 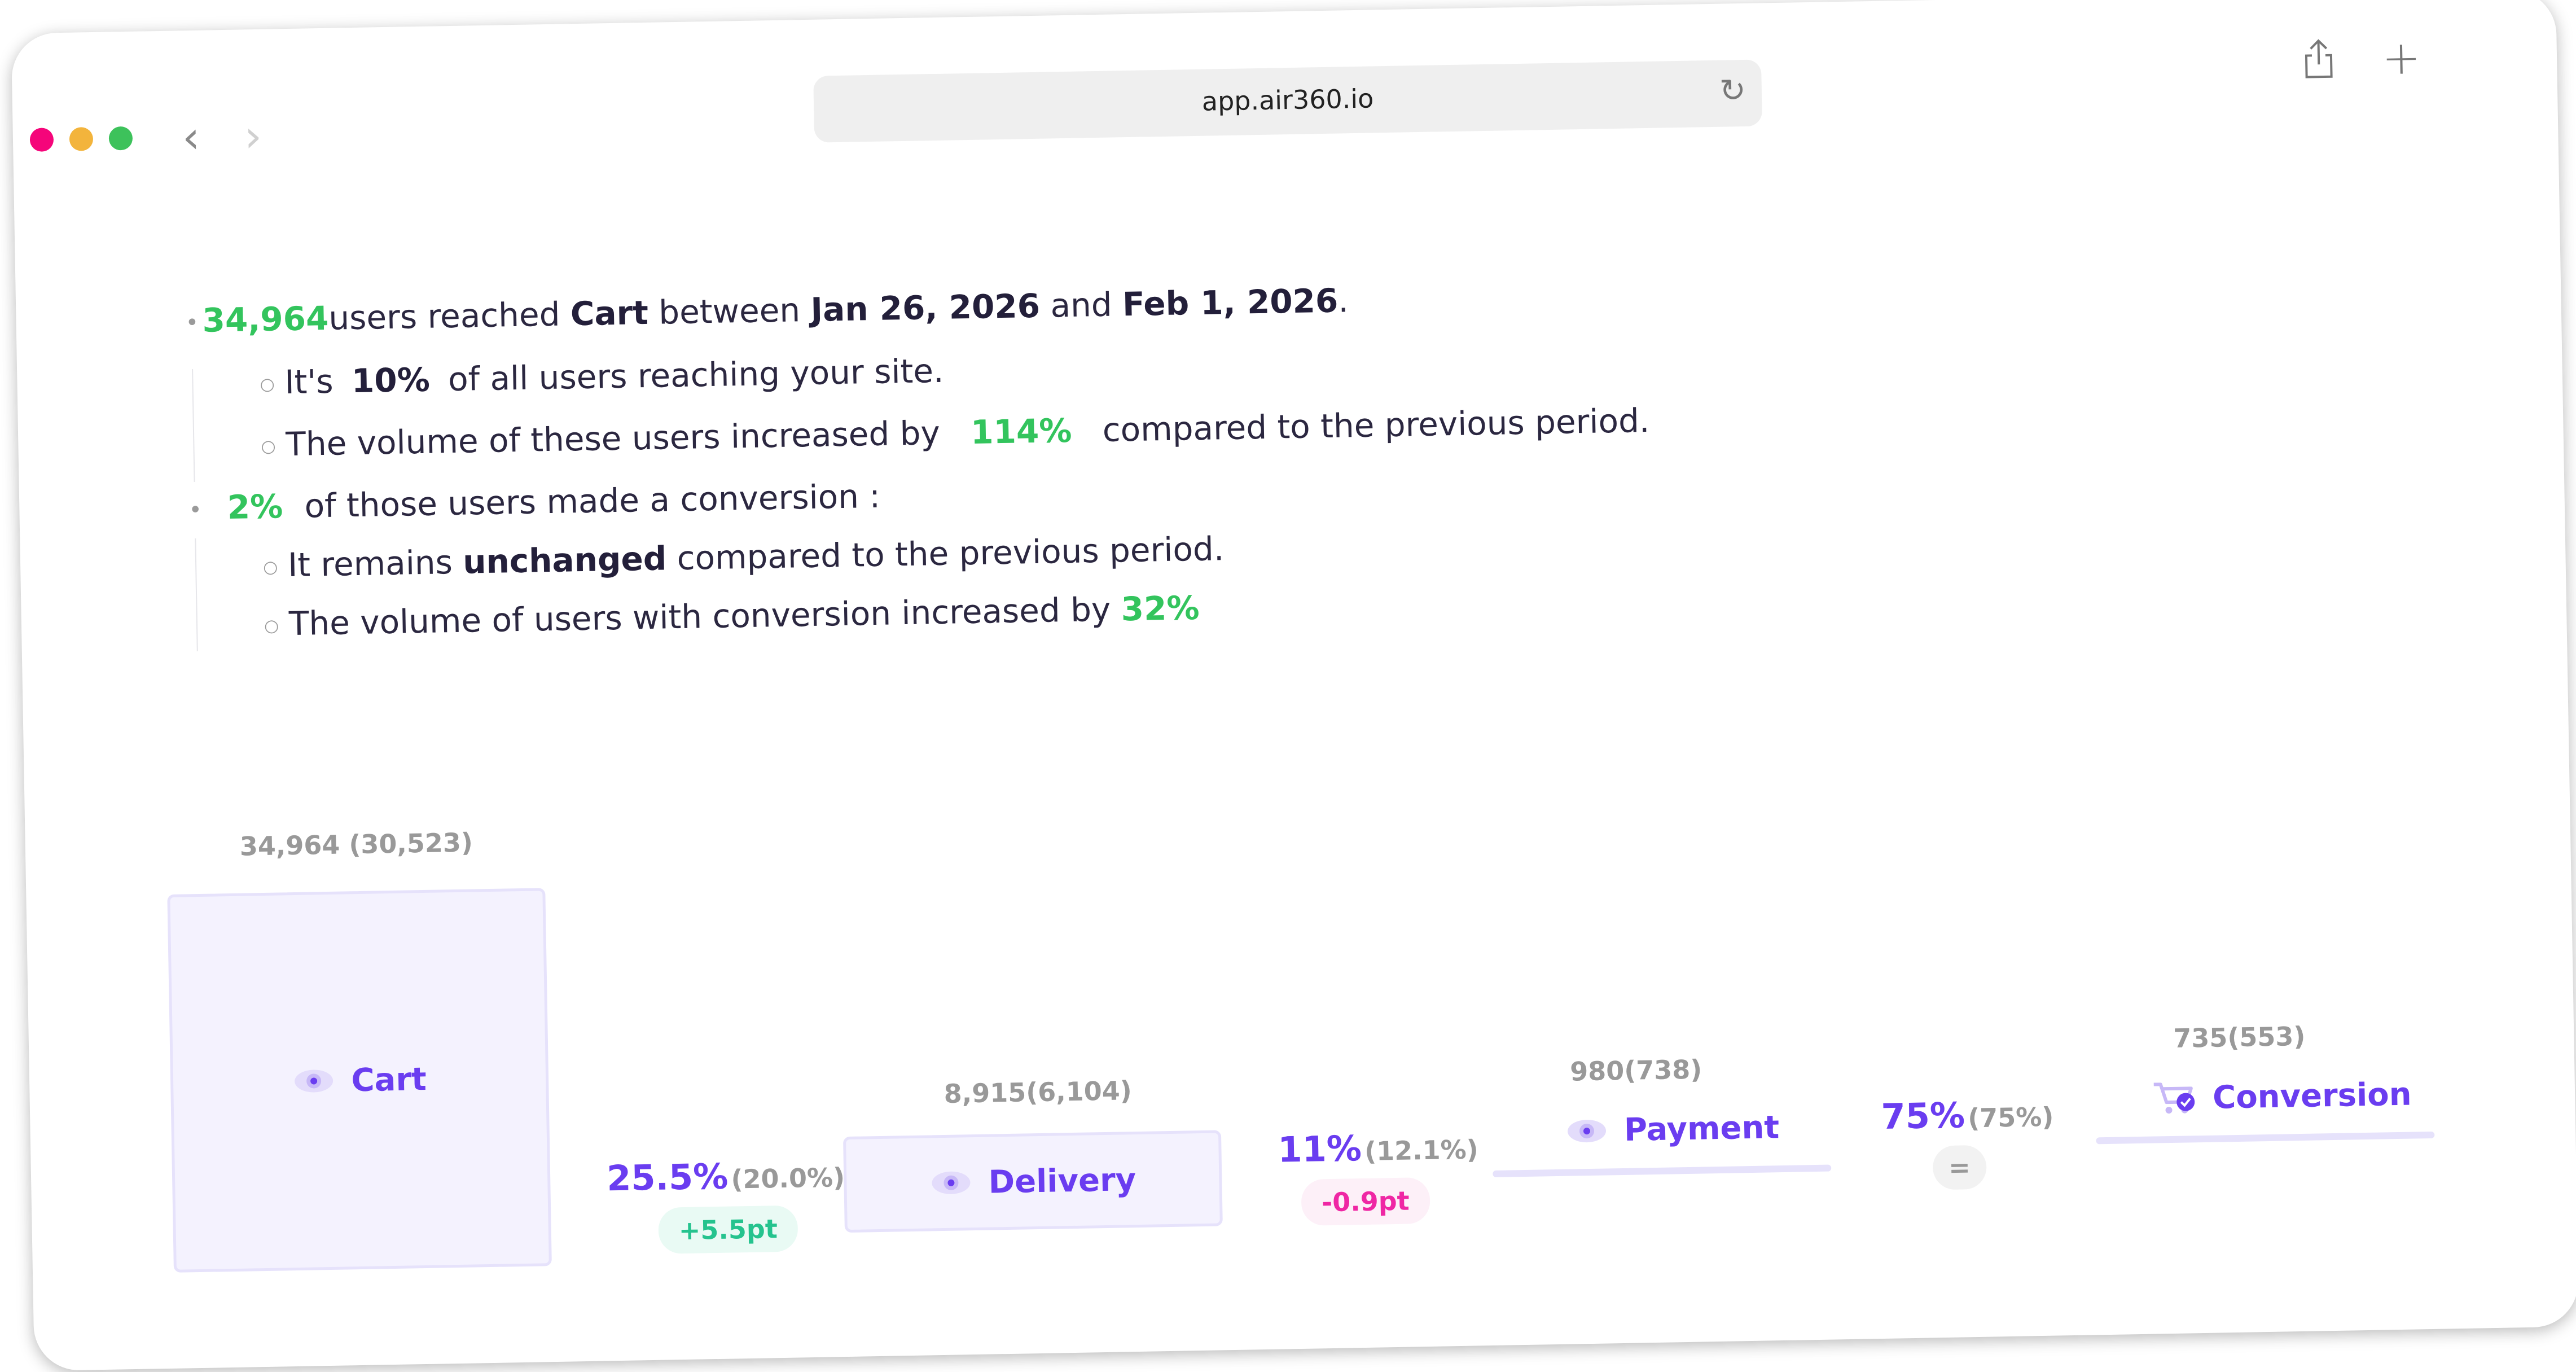 What do you see at coordinates (2265, 1138) in the screenshot?
I see `funnel-stage-conversion` at bounding box center [2265, 1138].